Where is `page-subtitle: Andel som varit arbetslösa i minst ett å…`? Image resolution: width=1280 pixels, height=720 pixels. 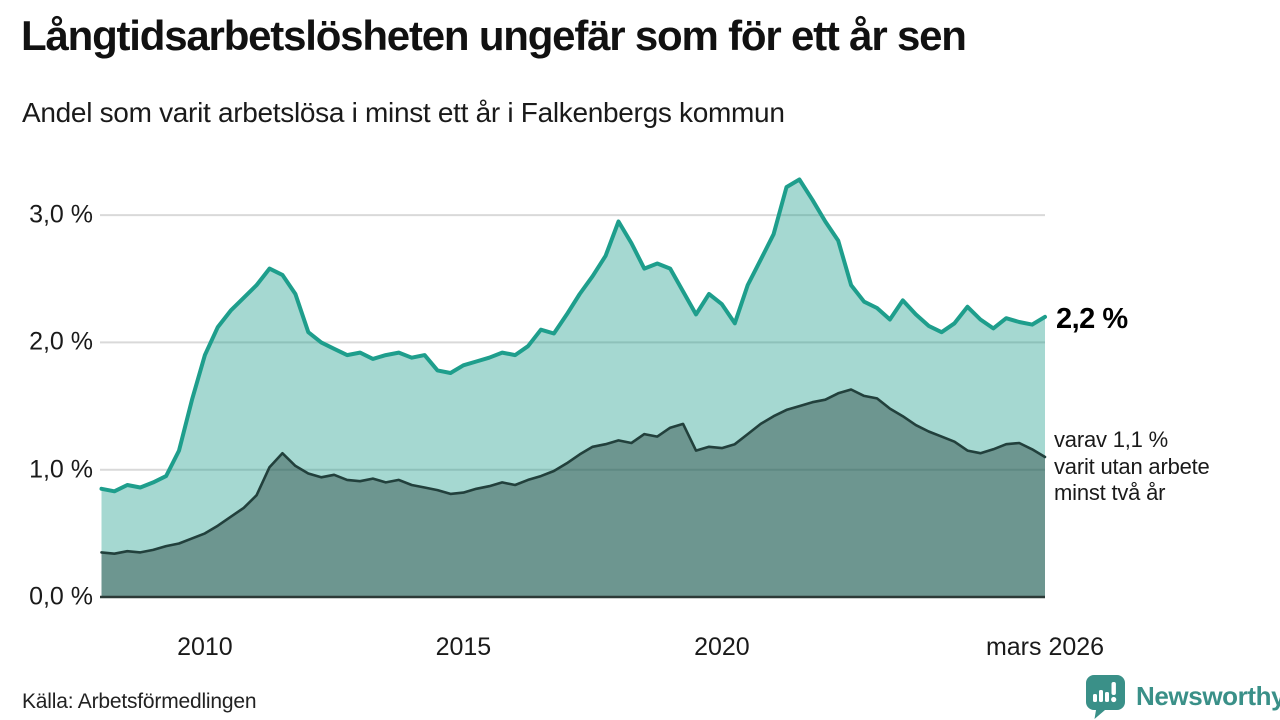 page-subtitle: Andel som varit arbetslösa i minst ett å… is located at coordinates (403, 112).